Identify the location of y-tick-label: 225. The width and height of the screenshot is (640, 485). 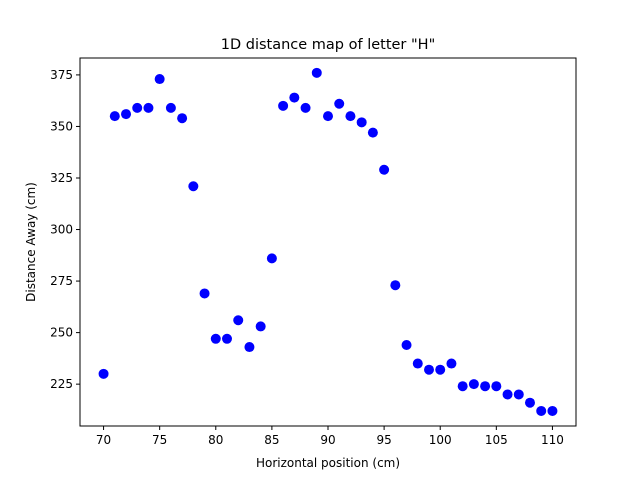
(61, 384).